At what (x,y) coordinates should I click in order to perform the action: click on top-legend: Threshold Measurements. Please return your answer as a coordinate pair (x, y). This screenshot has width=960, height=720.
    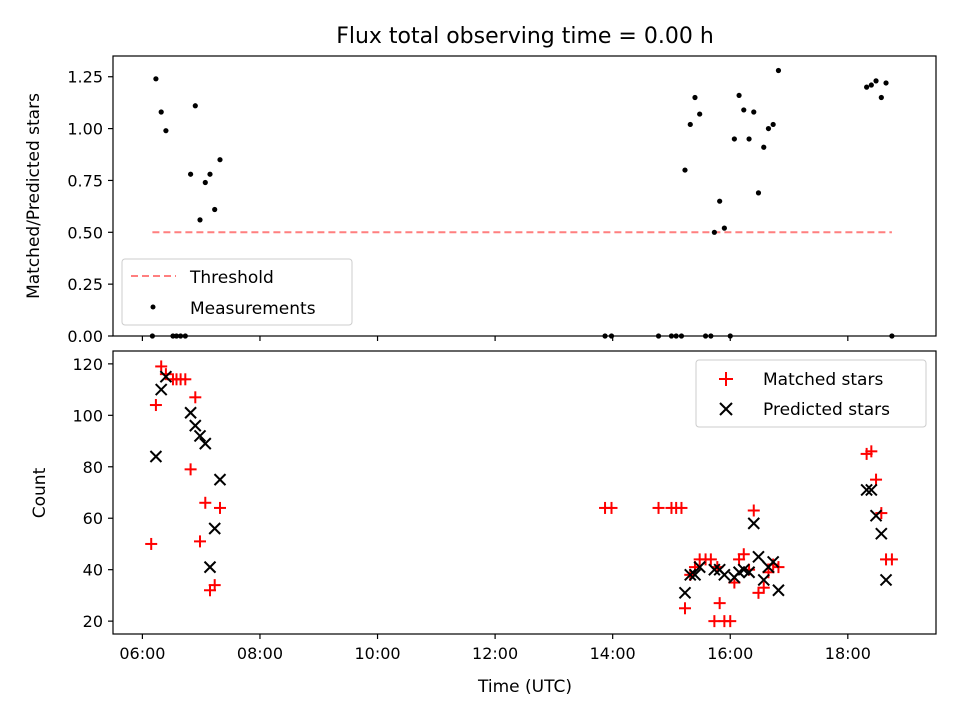
    Looking at the image, I should click on (237, 292).